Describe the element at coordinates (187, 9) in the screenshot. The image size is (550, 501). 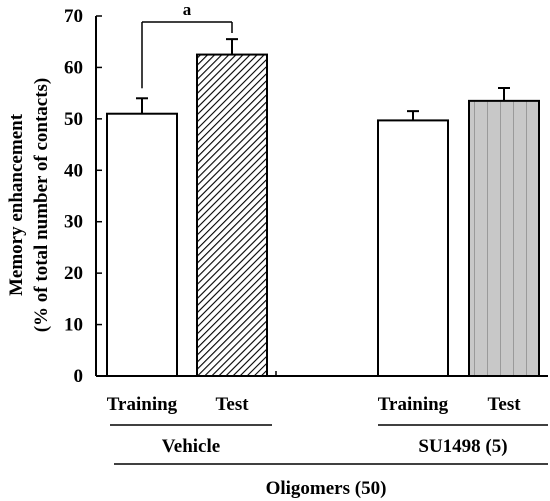
I see `significance-label: a` at that location.